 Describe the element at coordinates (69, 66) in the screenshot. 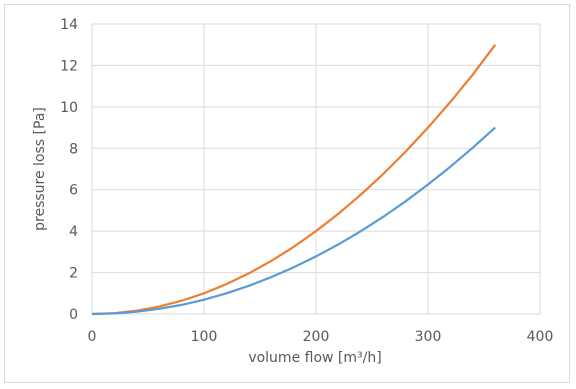

I see `y-tick-label: 12` at that location.